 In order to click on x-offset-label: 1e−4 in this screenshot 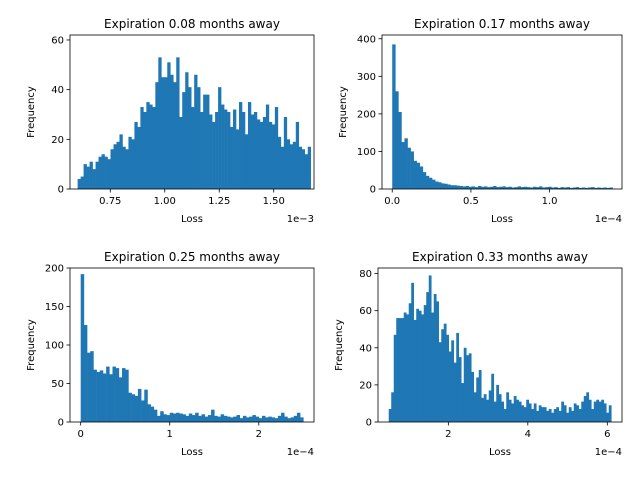, I will do `click(608, 219)`.